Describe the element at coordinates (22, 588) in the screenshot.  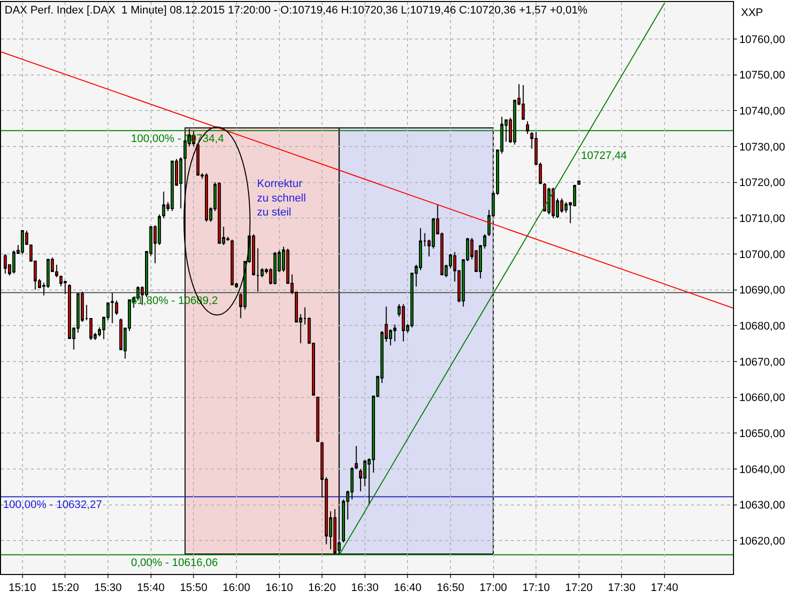
I see `x-tick-label: 15:10` at that location.